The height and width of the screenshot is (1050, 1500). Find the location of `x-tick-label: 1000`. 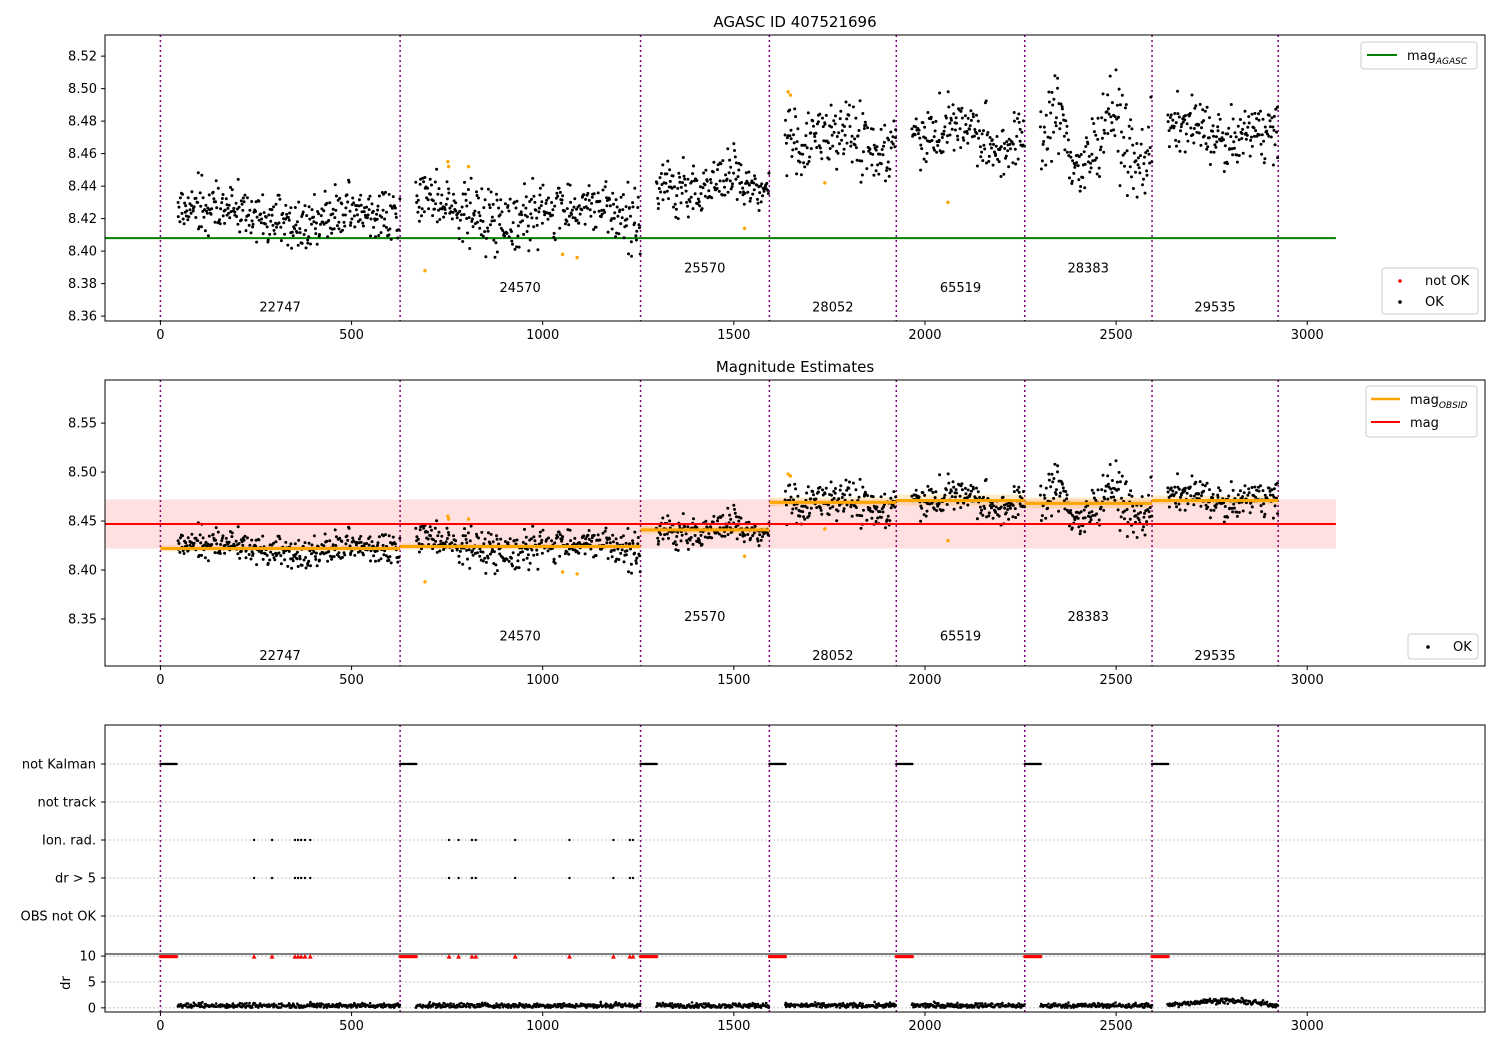

x-tick-label: 1000 is located at coordinates (542, 680).